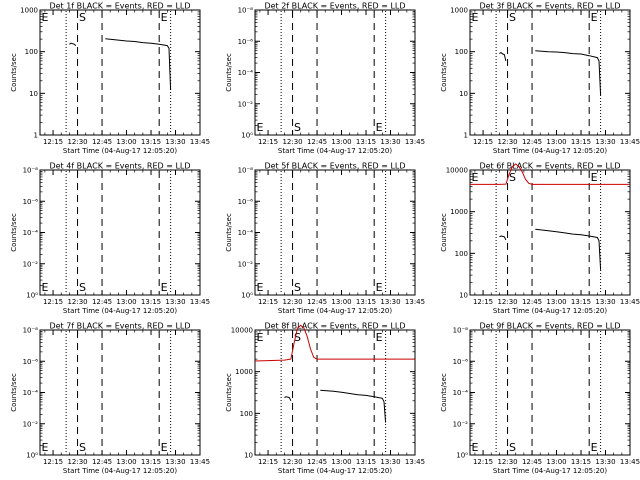 This screenshot has height=480, width=640. Describe the element at coordinates (119, 326) in the screenshot. I see `panel-title: Det 7f BLACK = Events, RED = LLD` at that location.